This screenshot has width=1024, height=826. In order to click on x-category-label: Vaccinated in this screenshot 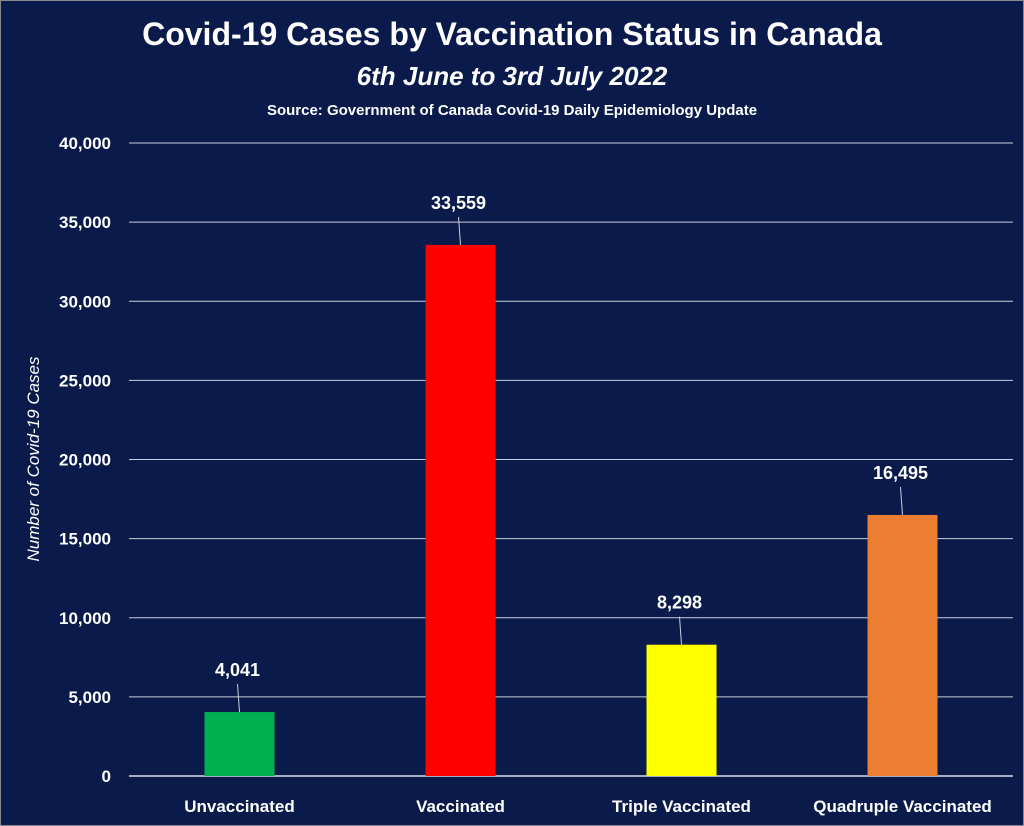, I will do `click(460, 806)`.